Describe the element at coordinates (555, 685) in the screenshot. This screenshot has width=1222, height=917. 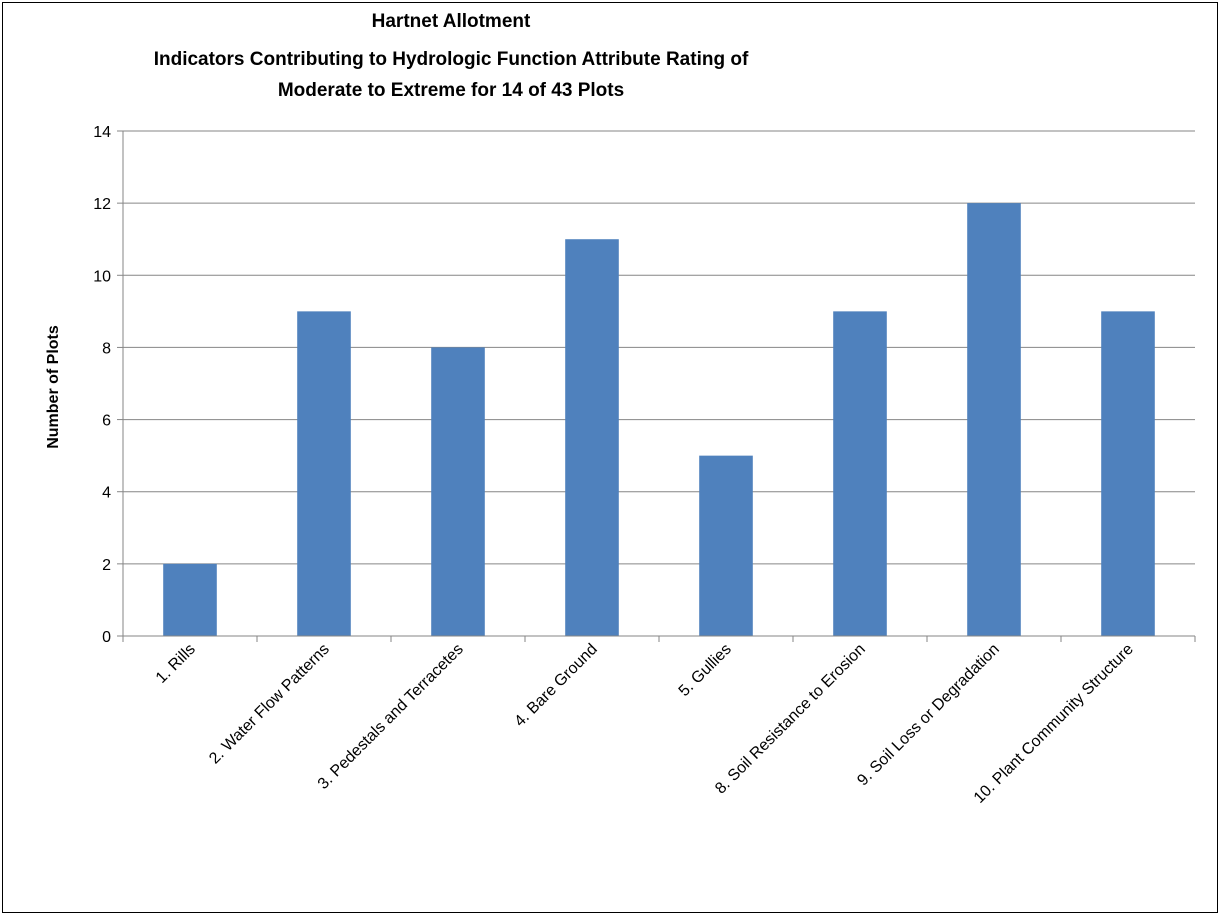
I see `x-tick-label-4: 4. Bare Ground` at that location.